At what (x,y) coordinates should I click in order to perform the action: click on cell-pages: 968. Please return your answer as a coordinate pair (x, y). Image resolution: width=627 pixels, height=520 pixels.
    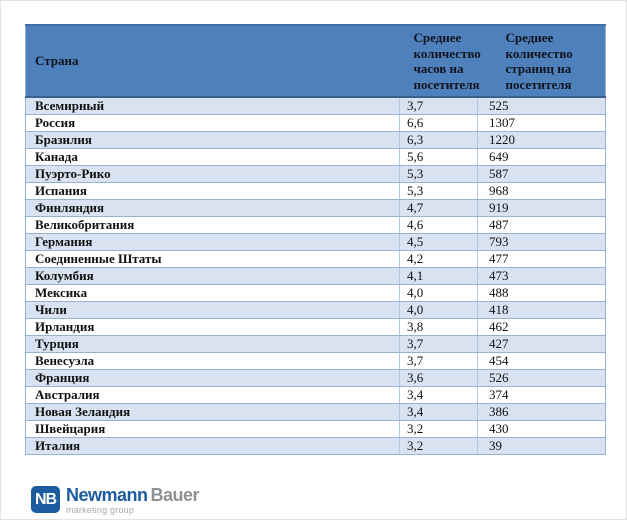
    Looking at the image, I should click on (541, 191).